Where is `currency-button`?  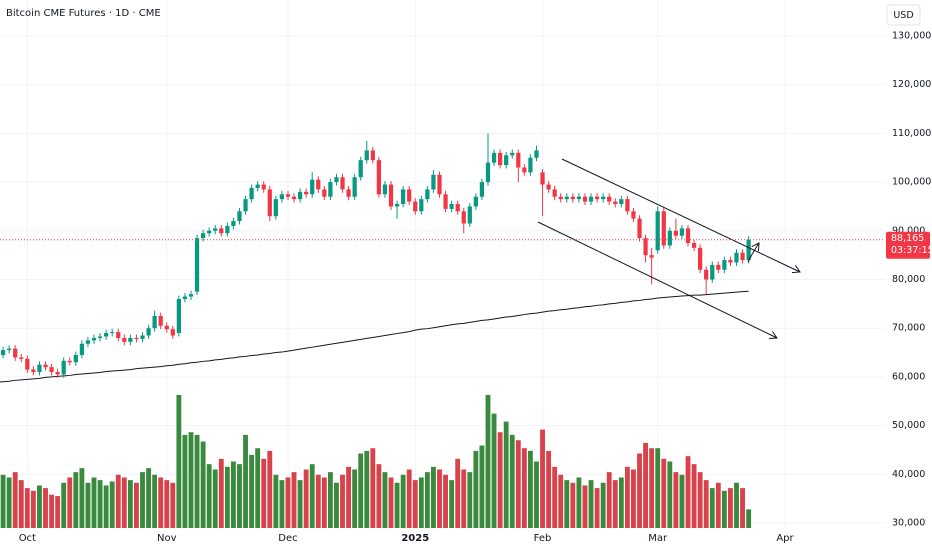 currency-button is located at coordinates (903, 15).